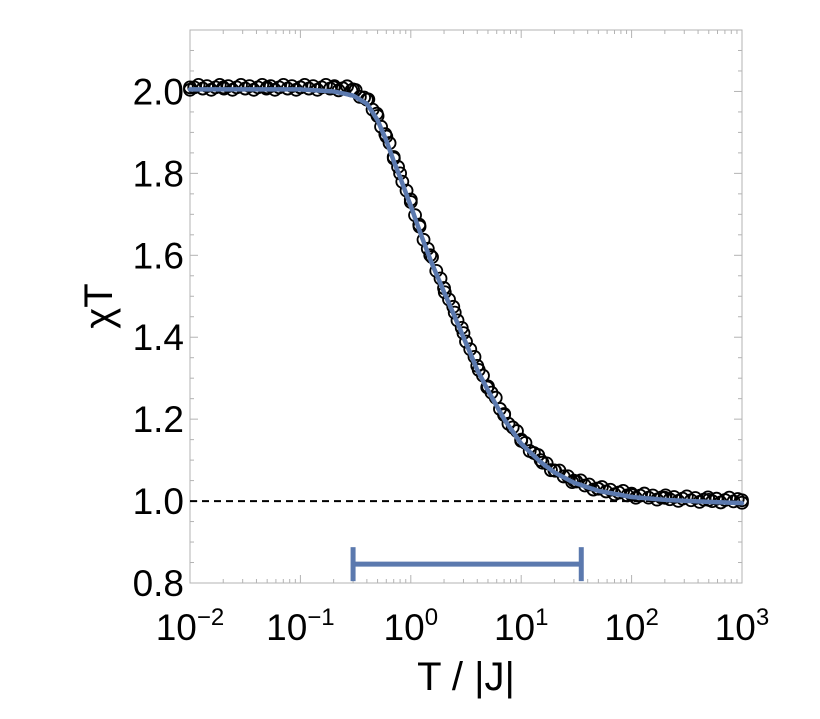 Image resolution: width=820 pixels, height=719 pixels. I want to click on y-tick-label: 1.8, so click(158, 173).